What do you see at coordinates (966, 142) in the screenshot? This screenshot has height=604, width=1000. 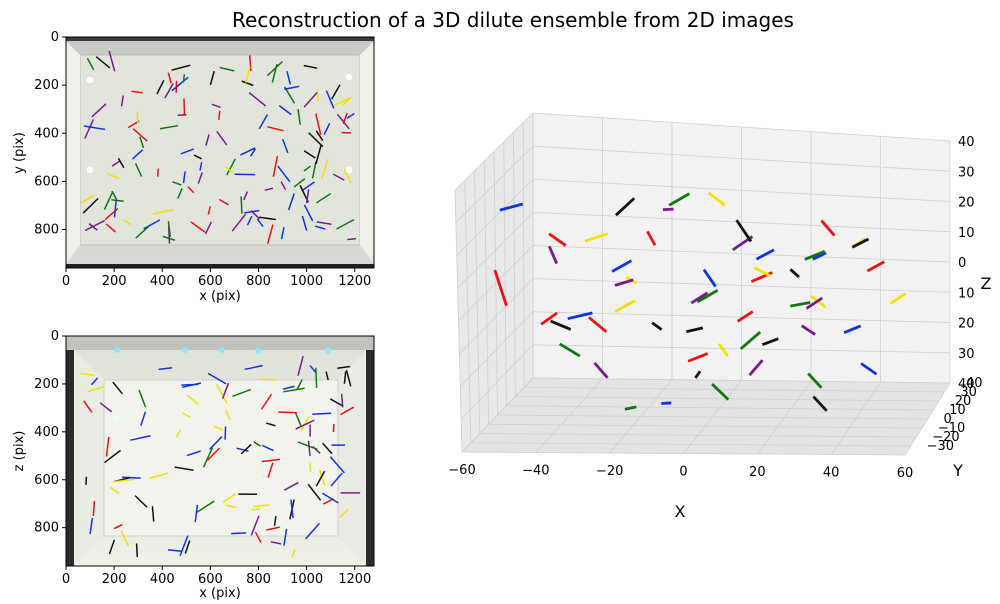 I see `z-axis-tick-label: 40` at bounding box center [966, 142].